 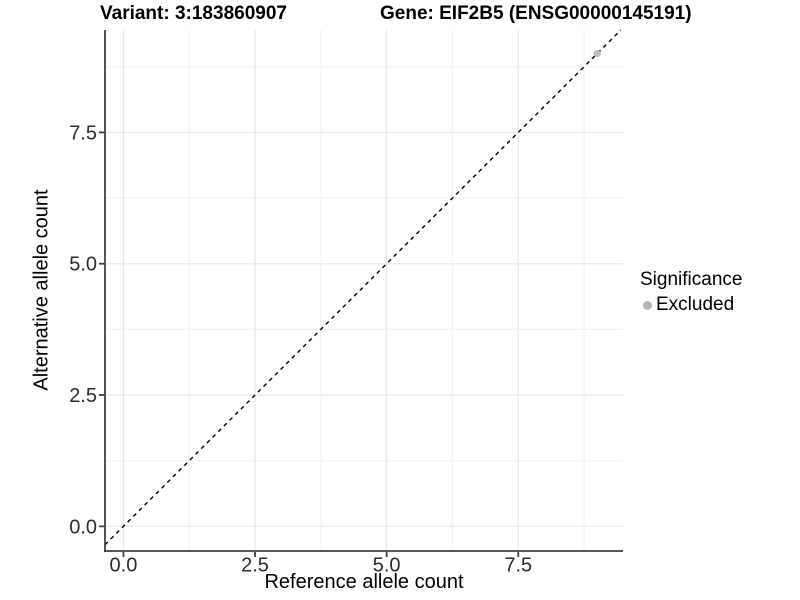 What do you see at coordinates (695, 304) in the screenshot?
I see `legend-item-label: Excluded` at bounding box center [695, 304].